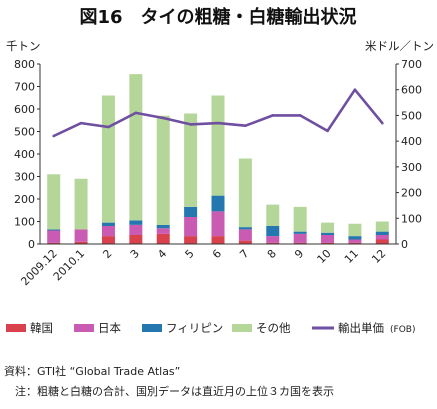  Describe the element at coordinates (411, 218) in the screenshot. I see `right-tick-label-1: 100` at that location.